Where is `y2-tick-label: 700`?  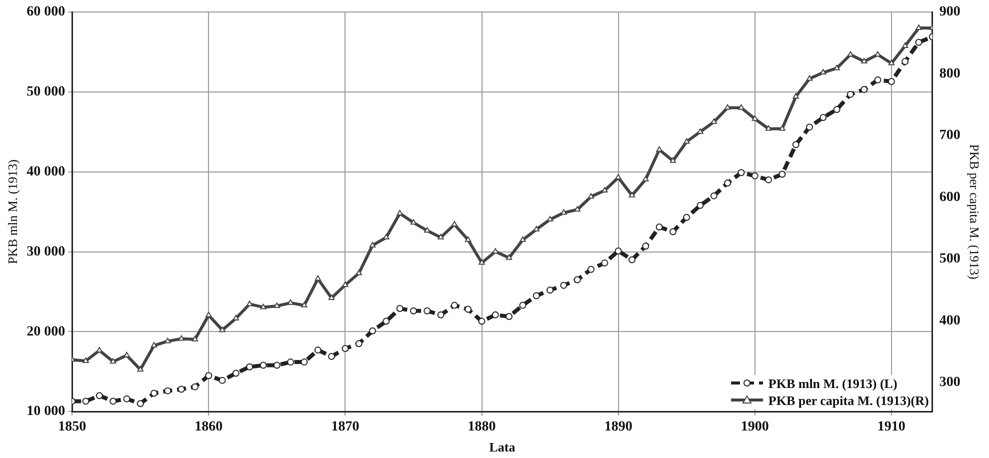 y2-tick-label: 700 is located at coordinates (949, 136).